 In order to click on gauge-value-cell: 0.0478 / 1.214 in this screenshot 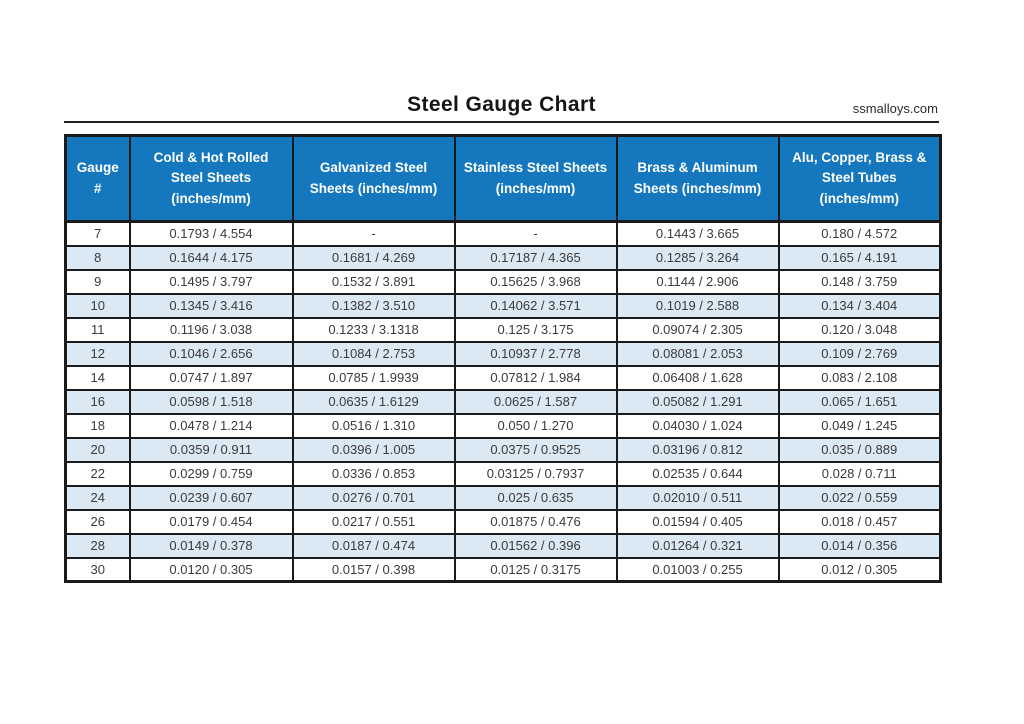, I will do `click(211, 425)`.